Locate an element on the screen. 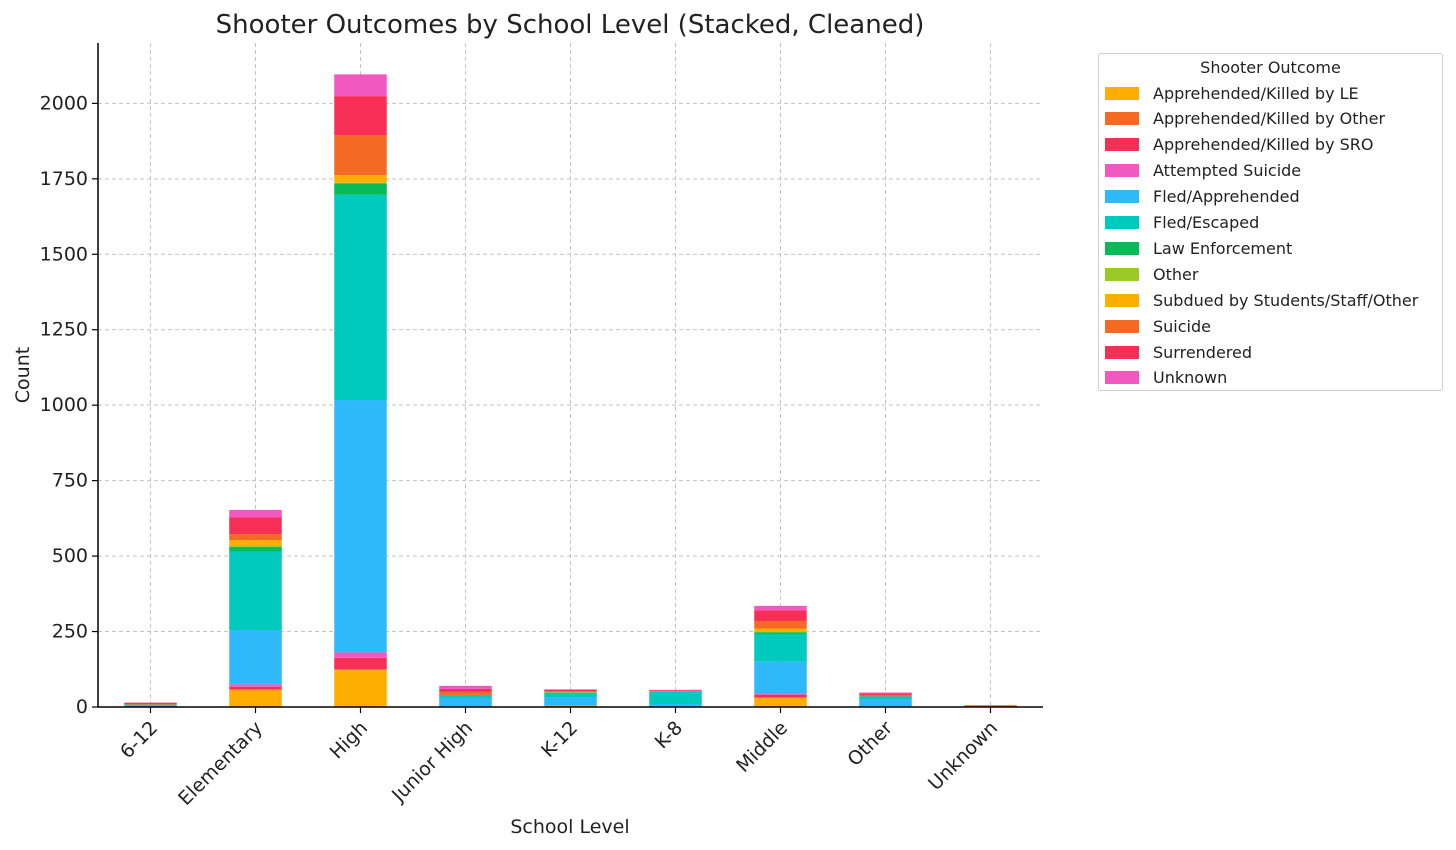  legend-label: Subdued by Students/Staff/Other is located at coordinates (1286, 300).